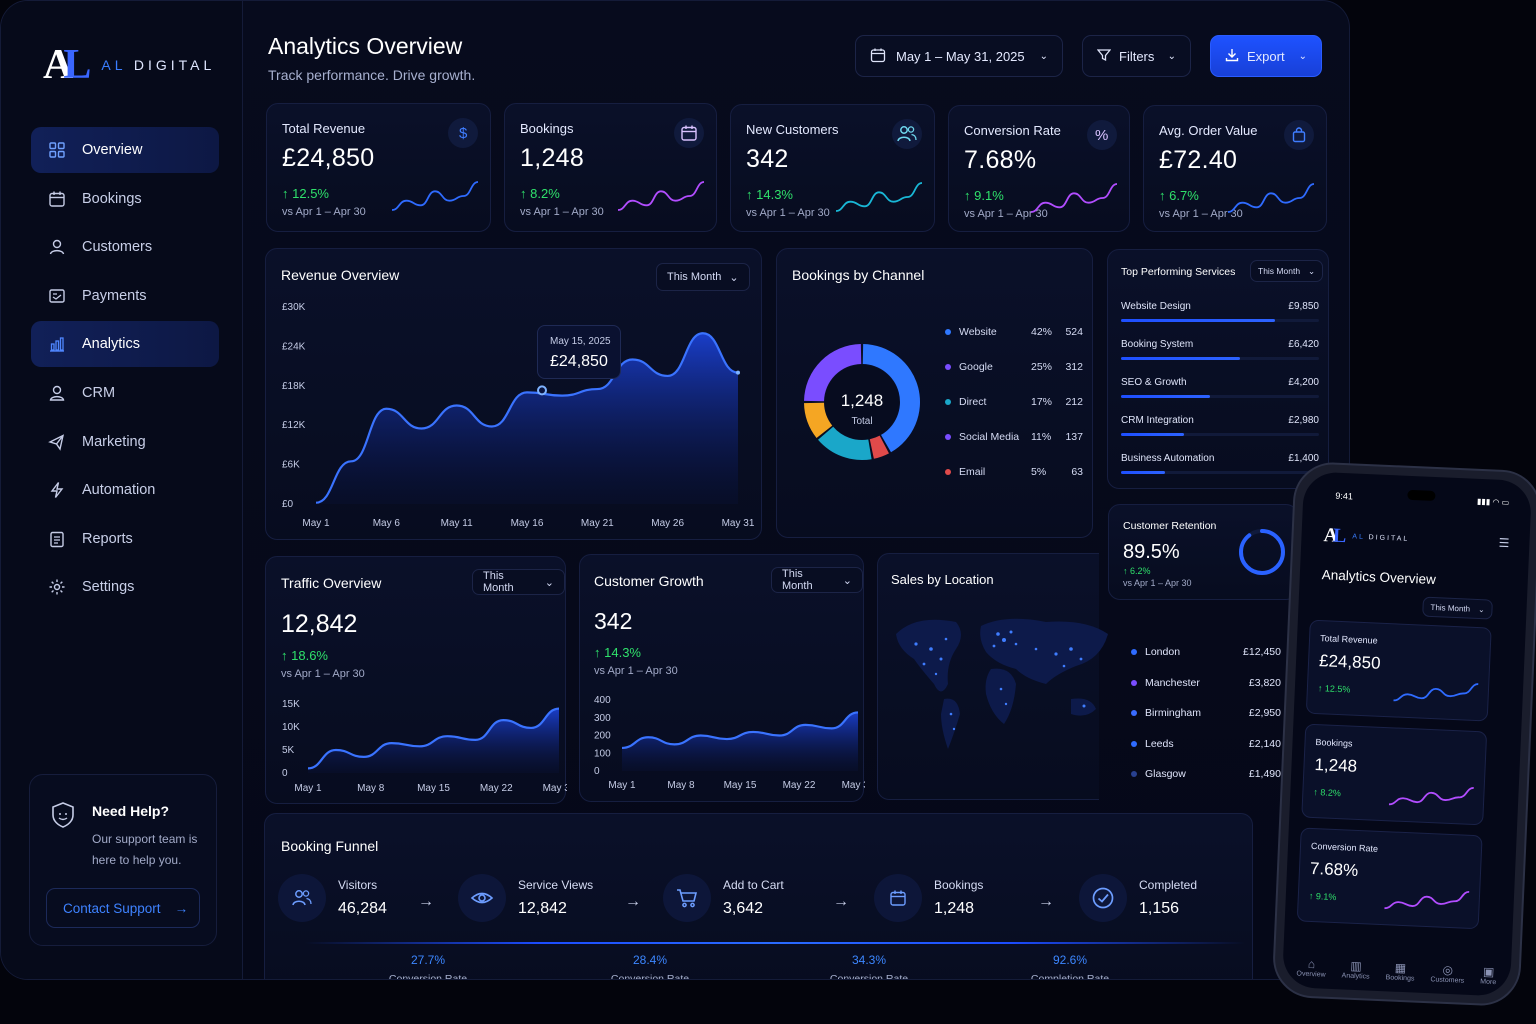  I want to click on sidebar-item-overview: Overview, so click(125, 150).